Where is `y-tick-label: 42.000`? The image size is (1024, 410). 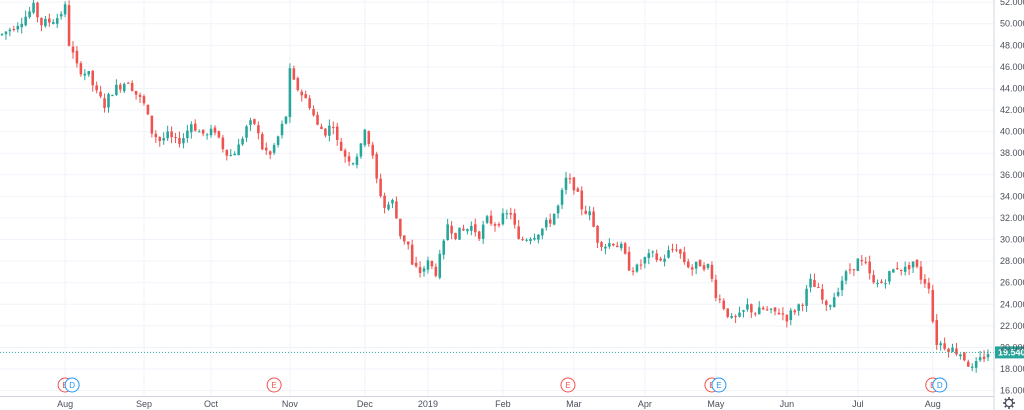 y-tick-label: 42.000 is located at coordinates (1012, 110).